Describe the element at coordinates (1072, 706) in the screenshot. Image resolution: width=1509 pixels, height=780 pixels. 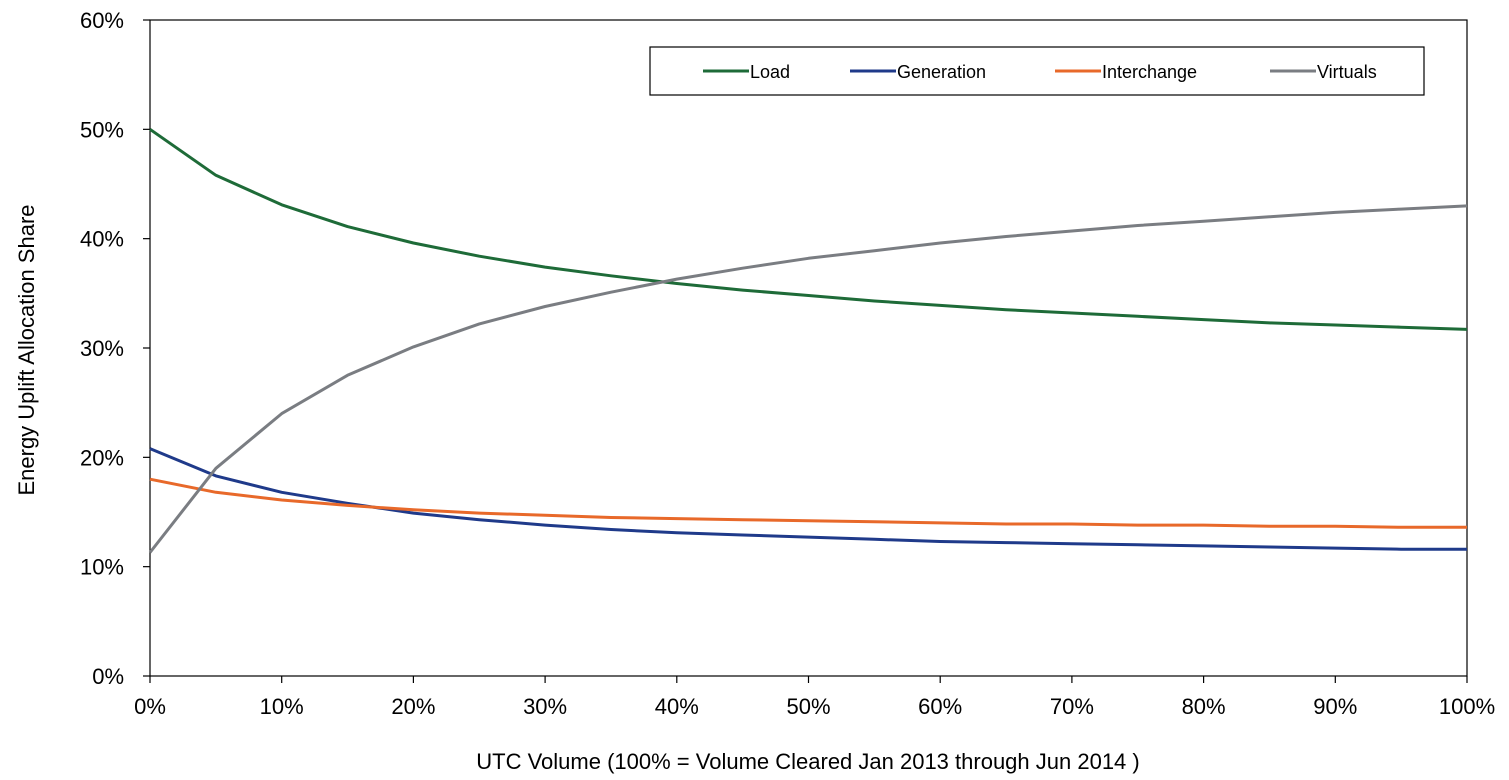
I see `x-tick-label: 70%` at that location.